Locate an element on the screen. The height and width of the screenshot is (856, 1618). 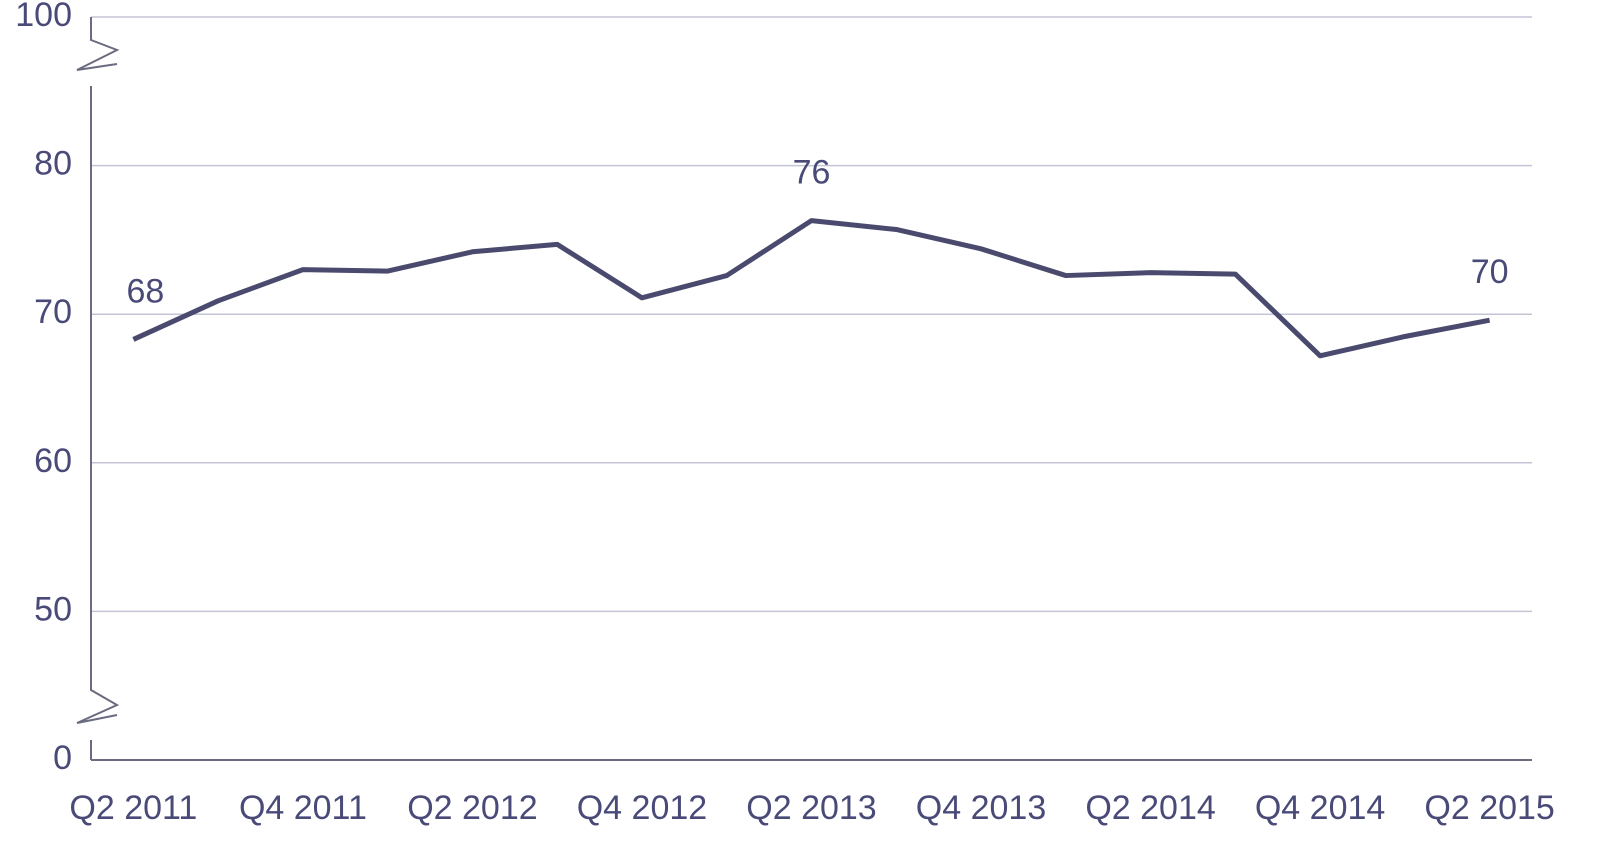
data-label: 76 is located at coordinates (812, 173).